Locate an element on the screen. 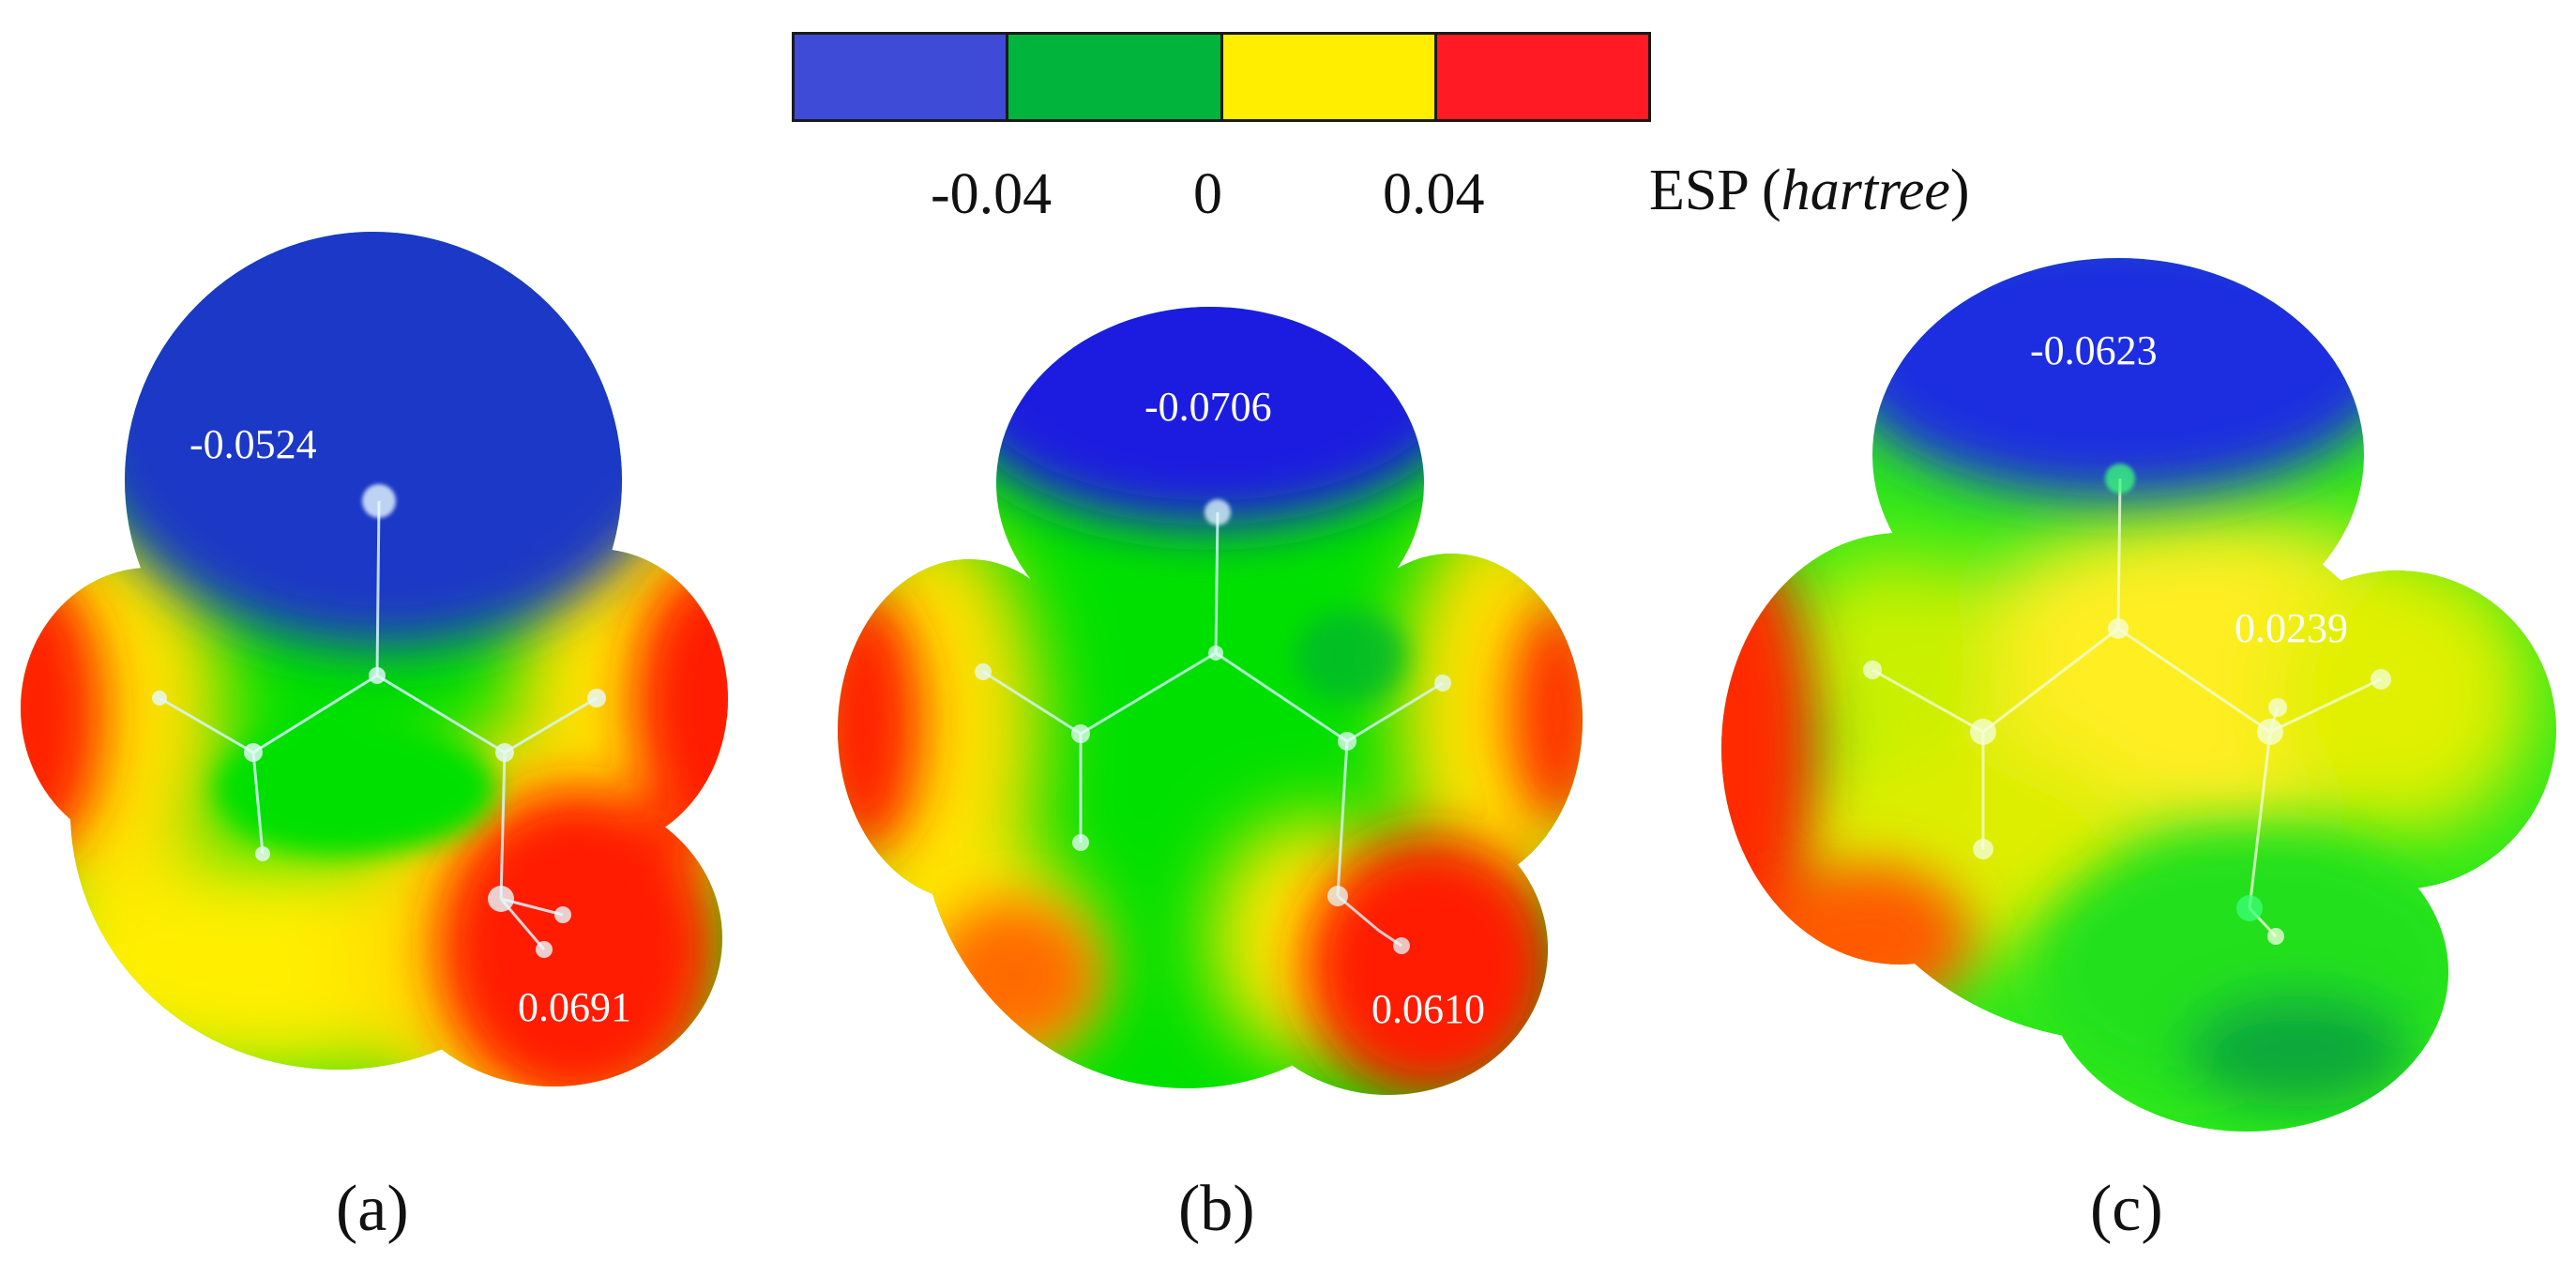 Image resolution: width=2576 pixels, height=1261 pixels. colorbar-segment-blue is located at coordinates (901, 77).